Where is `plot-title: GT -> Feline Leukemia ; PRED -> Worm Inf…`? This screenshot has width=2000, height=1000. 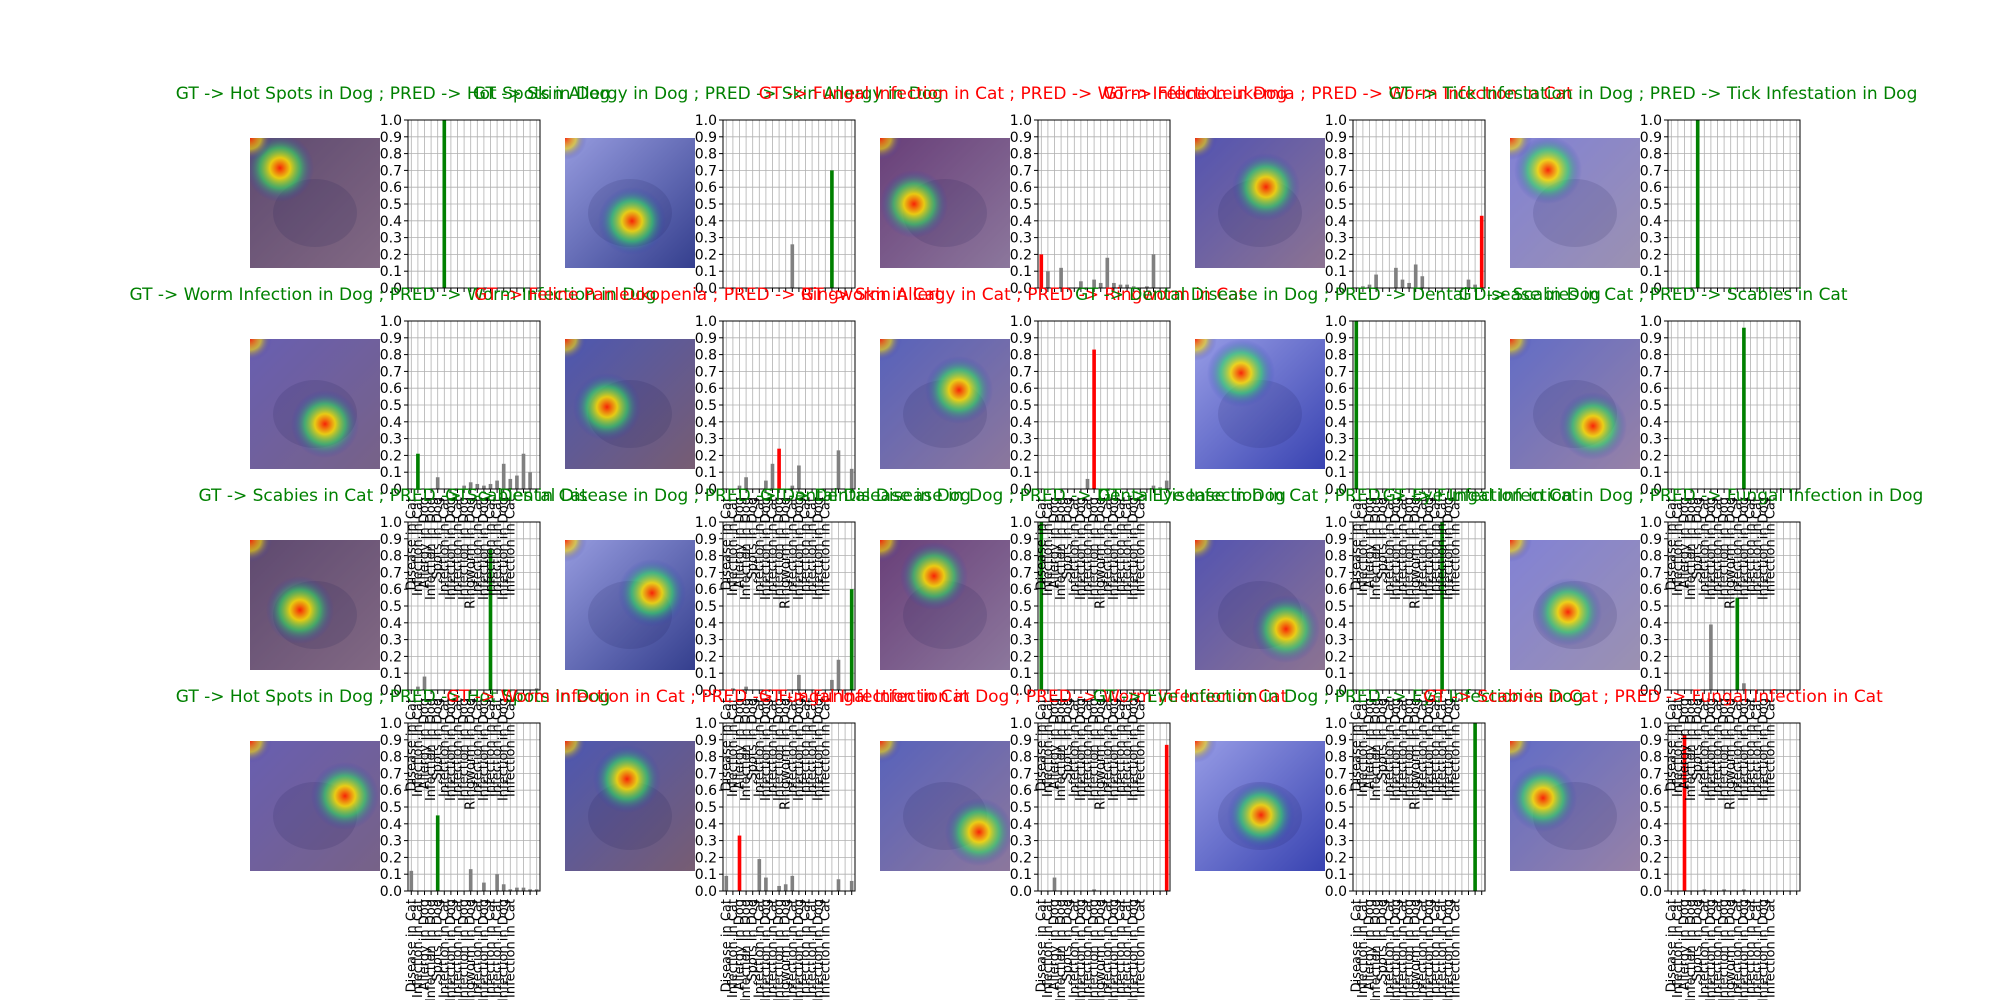
plot-title: GT -> Feline Leukemia ; PRED -> Worm Inf… is located at coordinates (1338, 94).